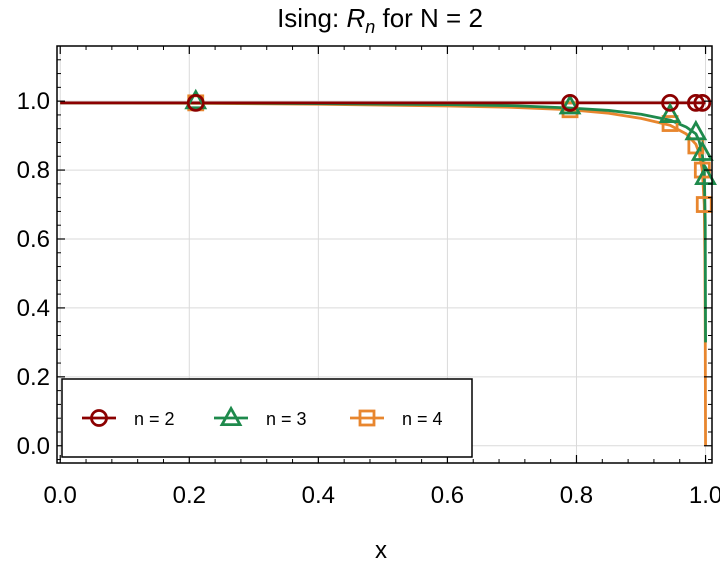 The image size is (720, 574). Describe the element at coordinates (576, 495) in the screenshot. I see `x-tick-label: 0.8` at that location.